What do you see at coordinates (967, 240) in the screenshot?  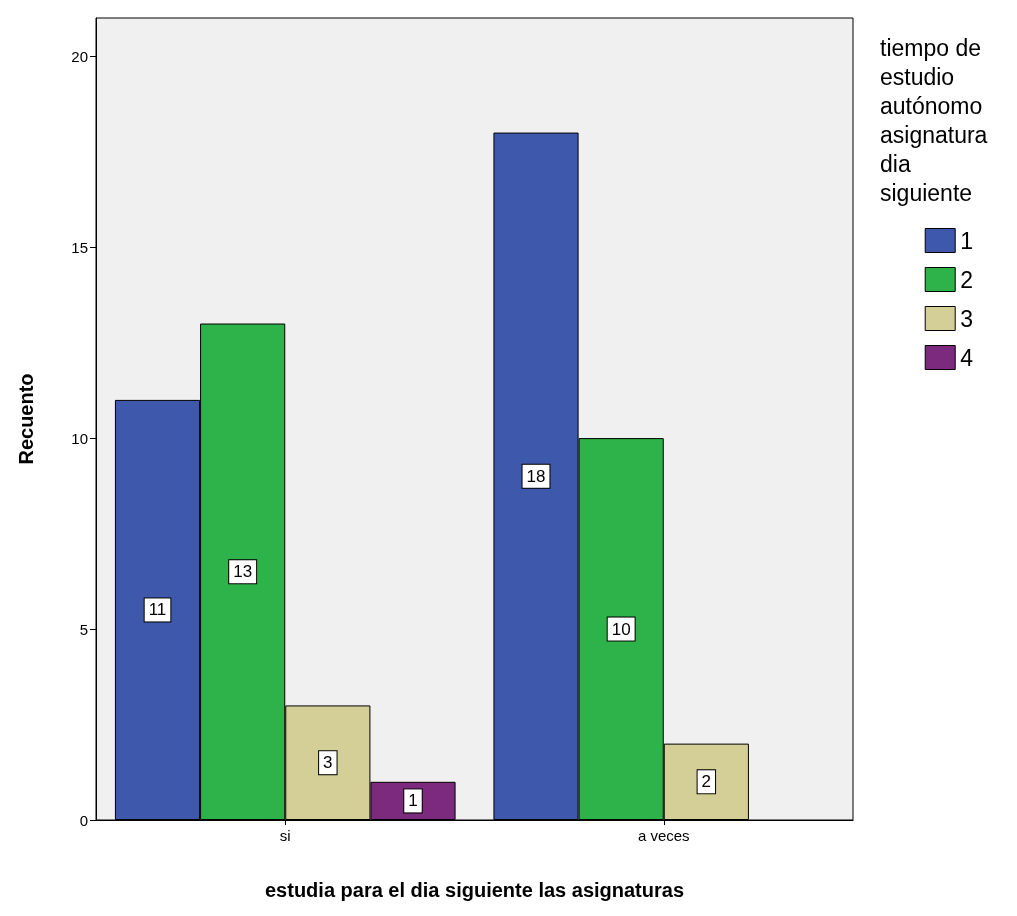 I see `legend-label: 1` at bounding box center [967, 240].